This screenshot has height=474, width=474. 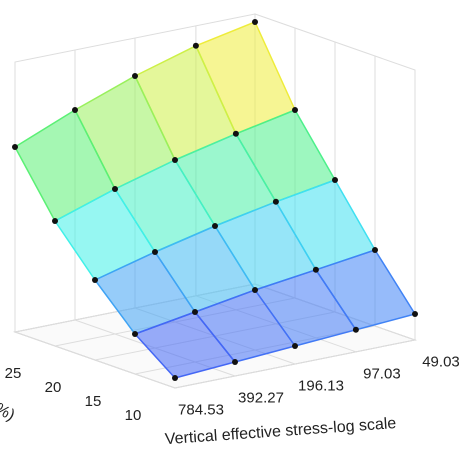 What do you see at coordinates (53, 387) in the screenshot?
I see `y-tick-label: 20` at bounding box center [53, 387].